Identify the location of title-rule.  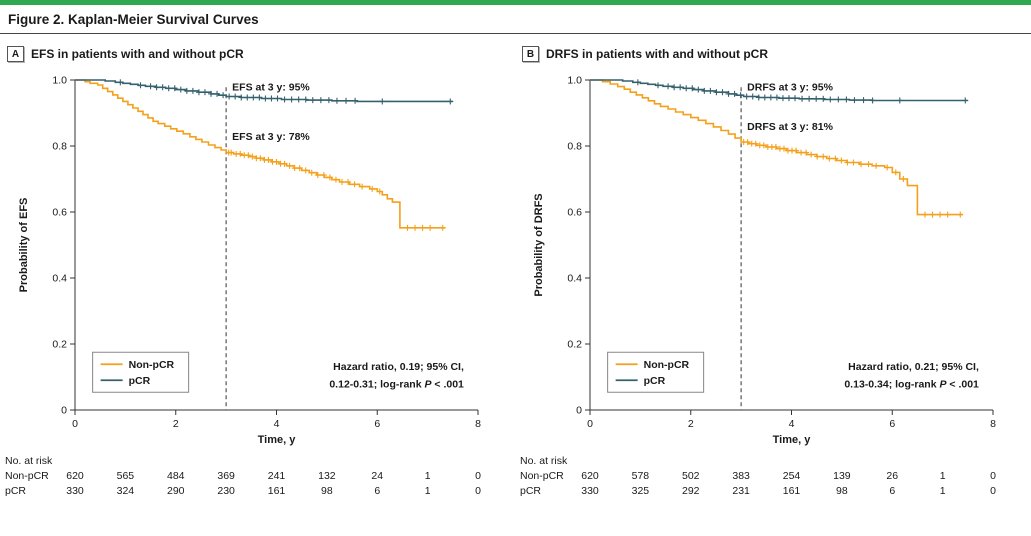
(515, 33).